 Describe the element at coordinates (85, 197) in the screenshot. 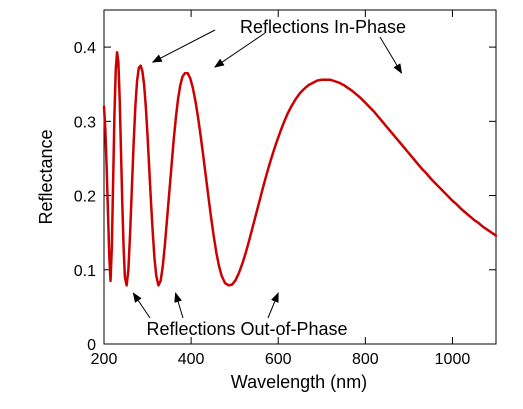

I see `y-tick-label: 0.2` at that location.